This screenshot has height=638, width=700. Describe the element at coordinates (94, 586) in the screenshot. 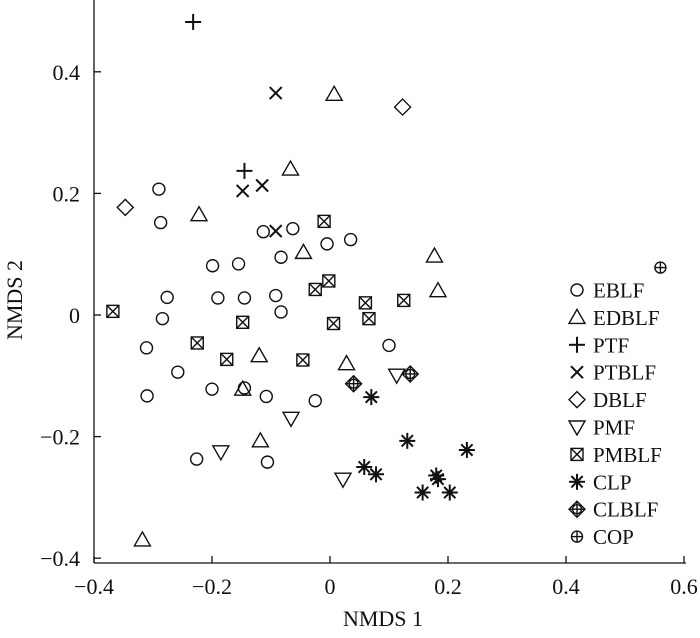

I see `x-tick-label: −0.4` at that location.